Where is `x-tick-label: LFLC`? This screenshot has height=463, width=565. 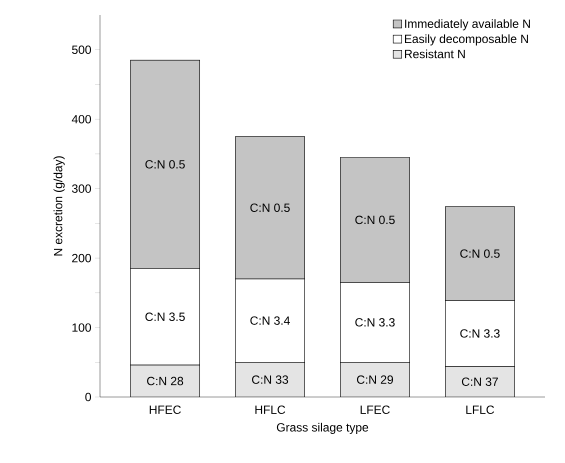
x-tick-label: LFLC is located at coordinates (480, 410).